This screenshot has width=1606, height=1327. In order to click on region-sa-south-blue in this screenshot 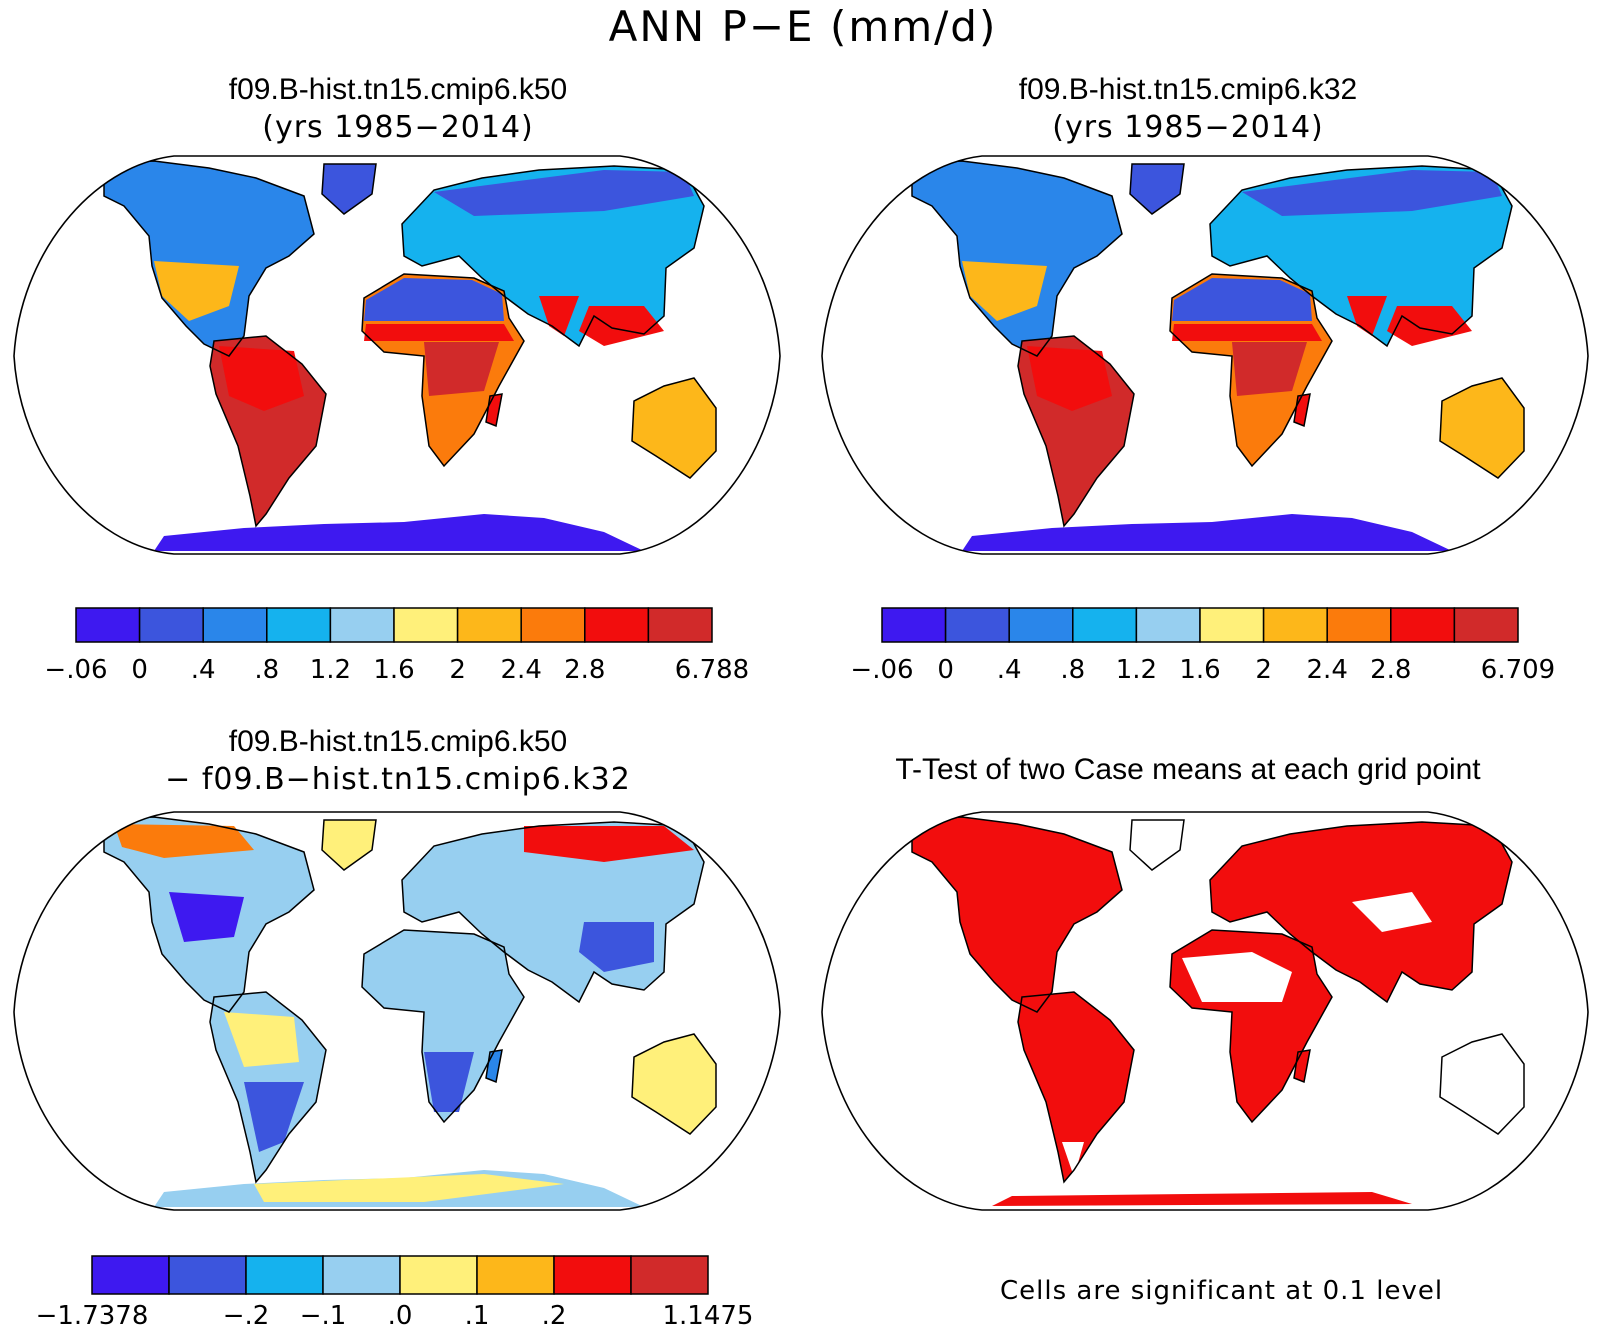, I will do `click(274, 1117)`.